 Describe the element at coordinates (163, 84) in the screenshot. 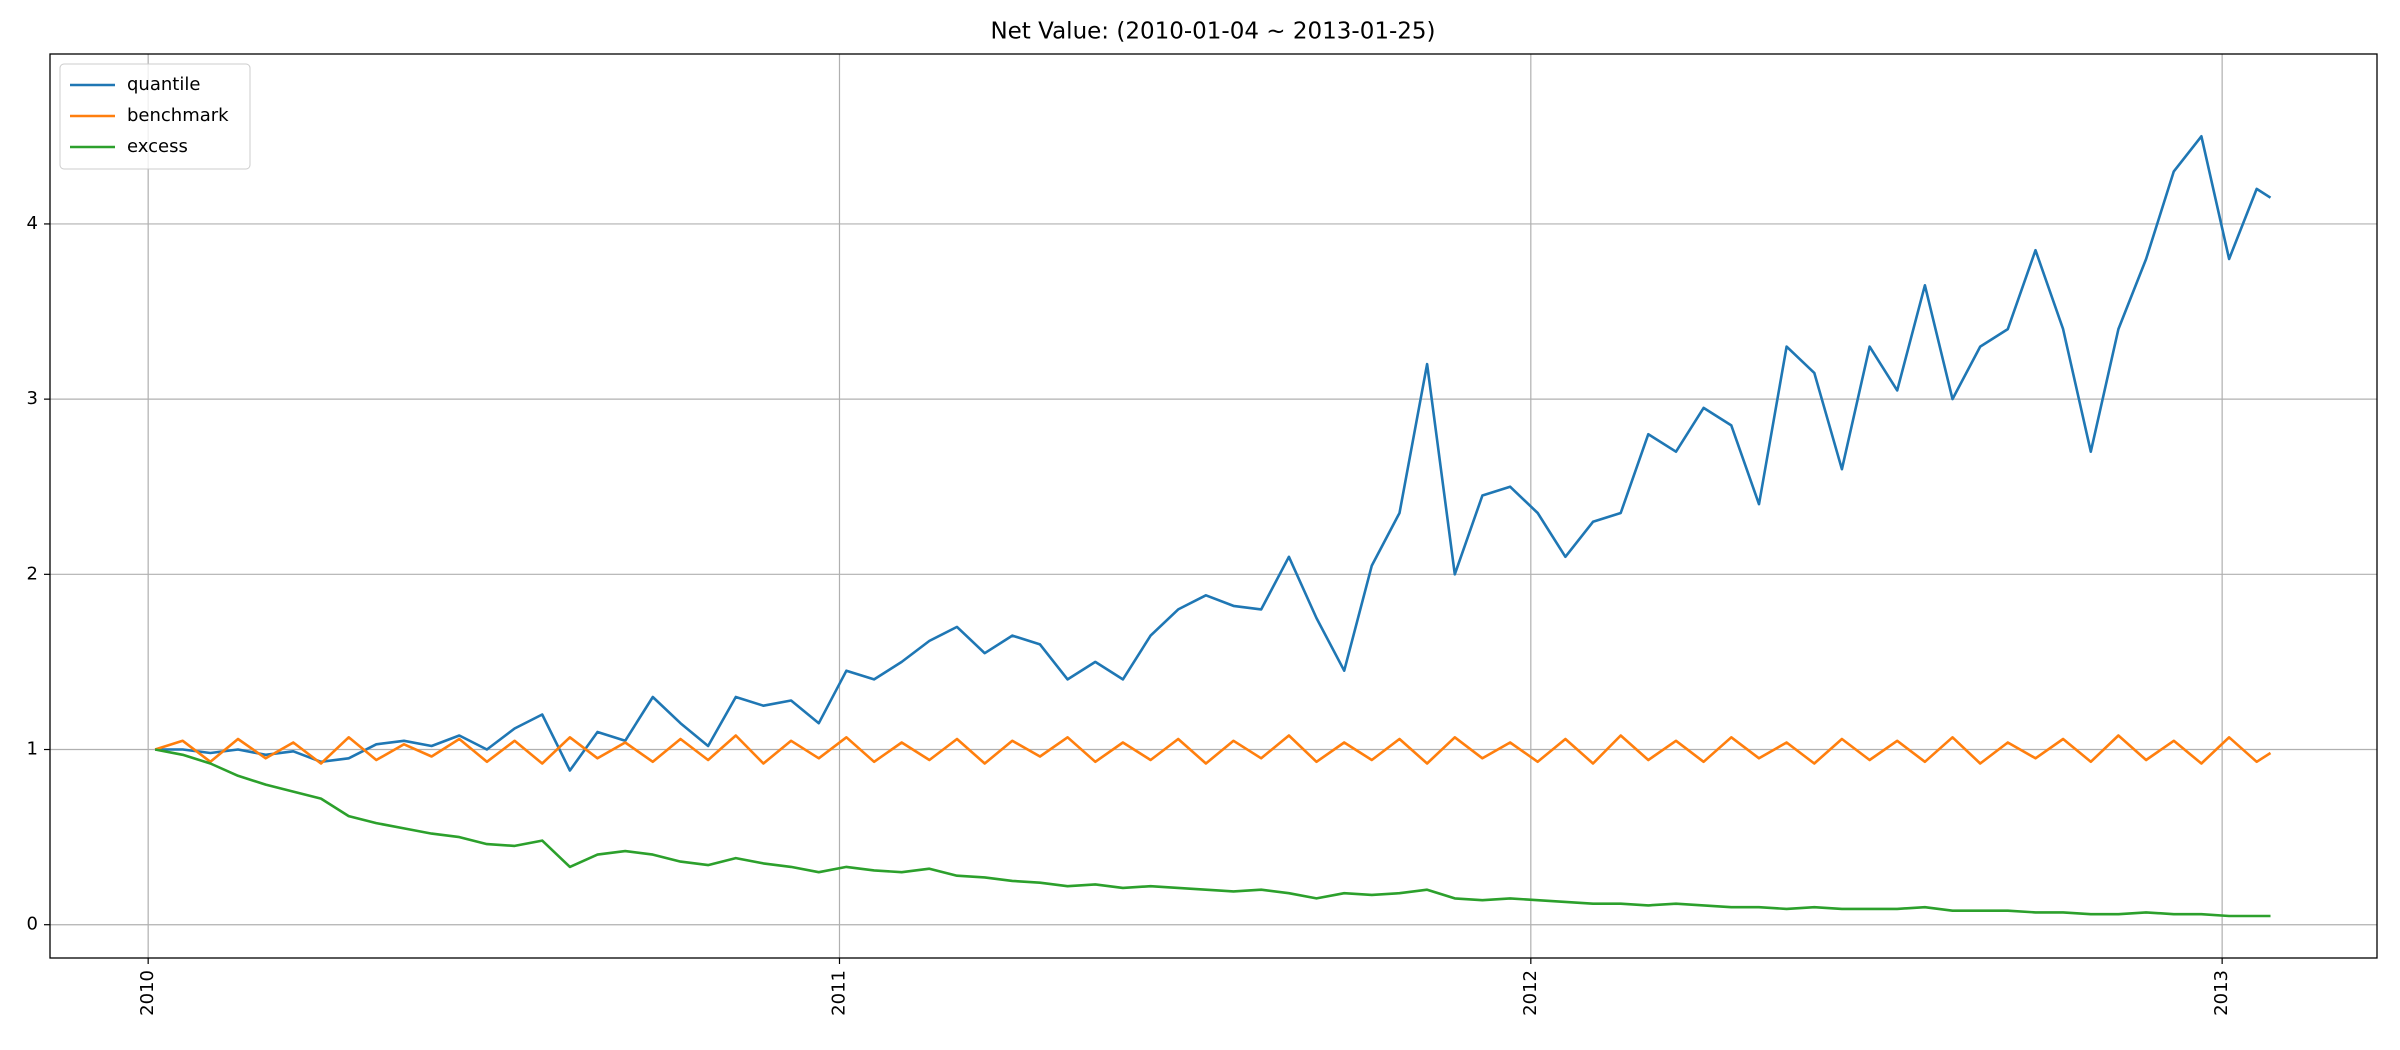

I see `legend-label: quantile` at that location.